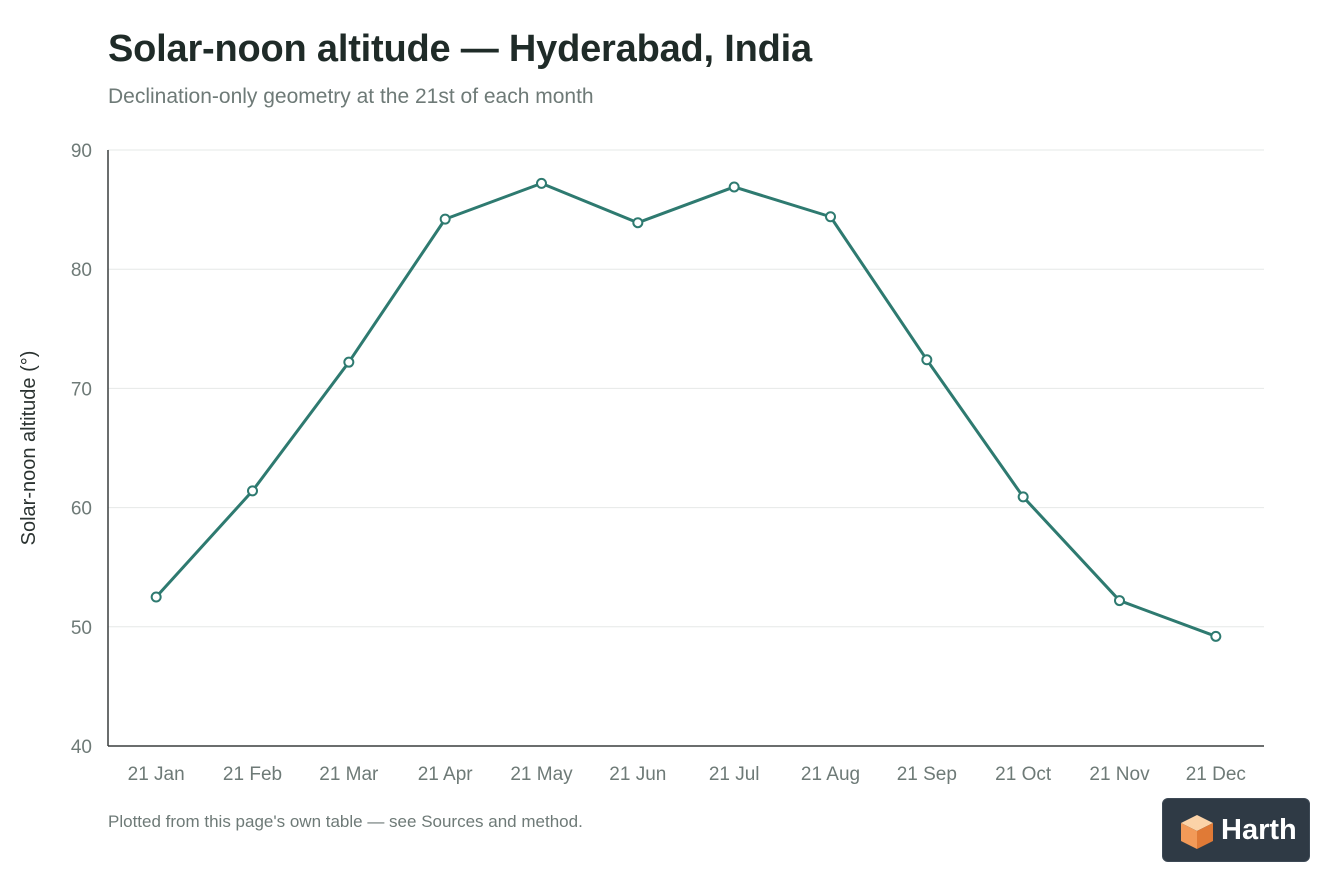 The width and height of the screenshot is (1344, 896). Describe the element at coordinates (252, 774) in the screenshot. I see `x-tick-label: 21 Feb` at that location.